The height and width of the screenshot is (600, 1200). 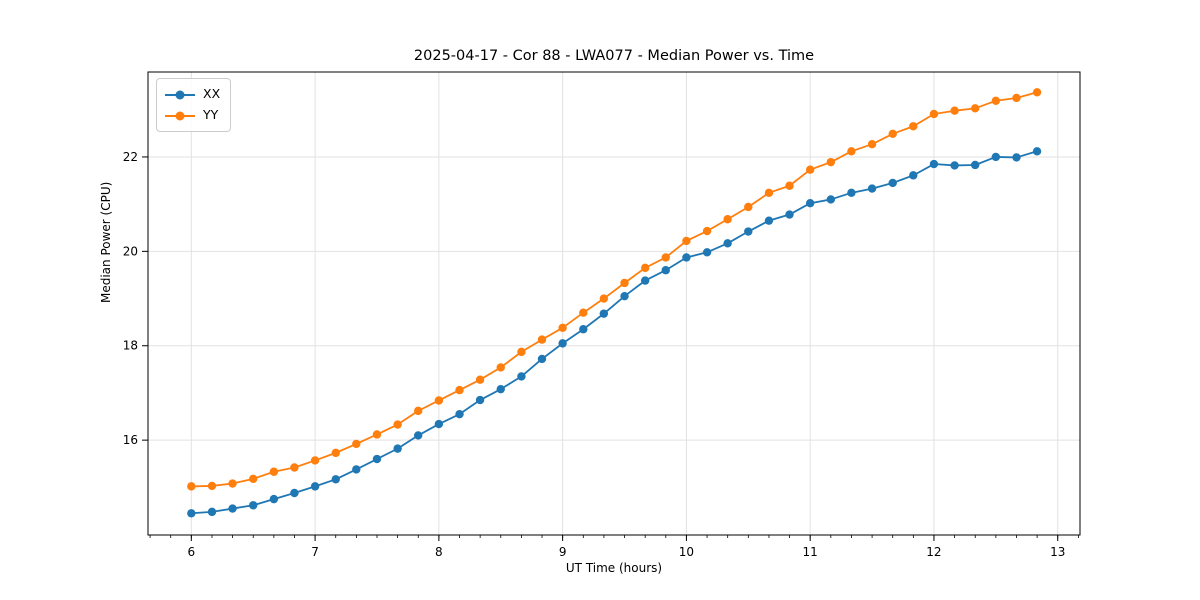 What do you see at coordinates (686, 552) in the screenshot?
I see `x-tick-label: 10` at bounding box center [686, 552].